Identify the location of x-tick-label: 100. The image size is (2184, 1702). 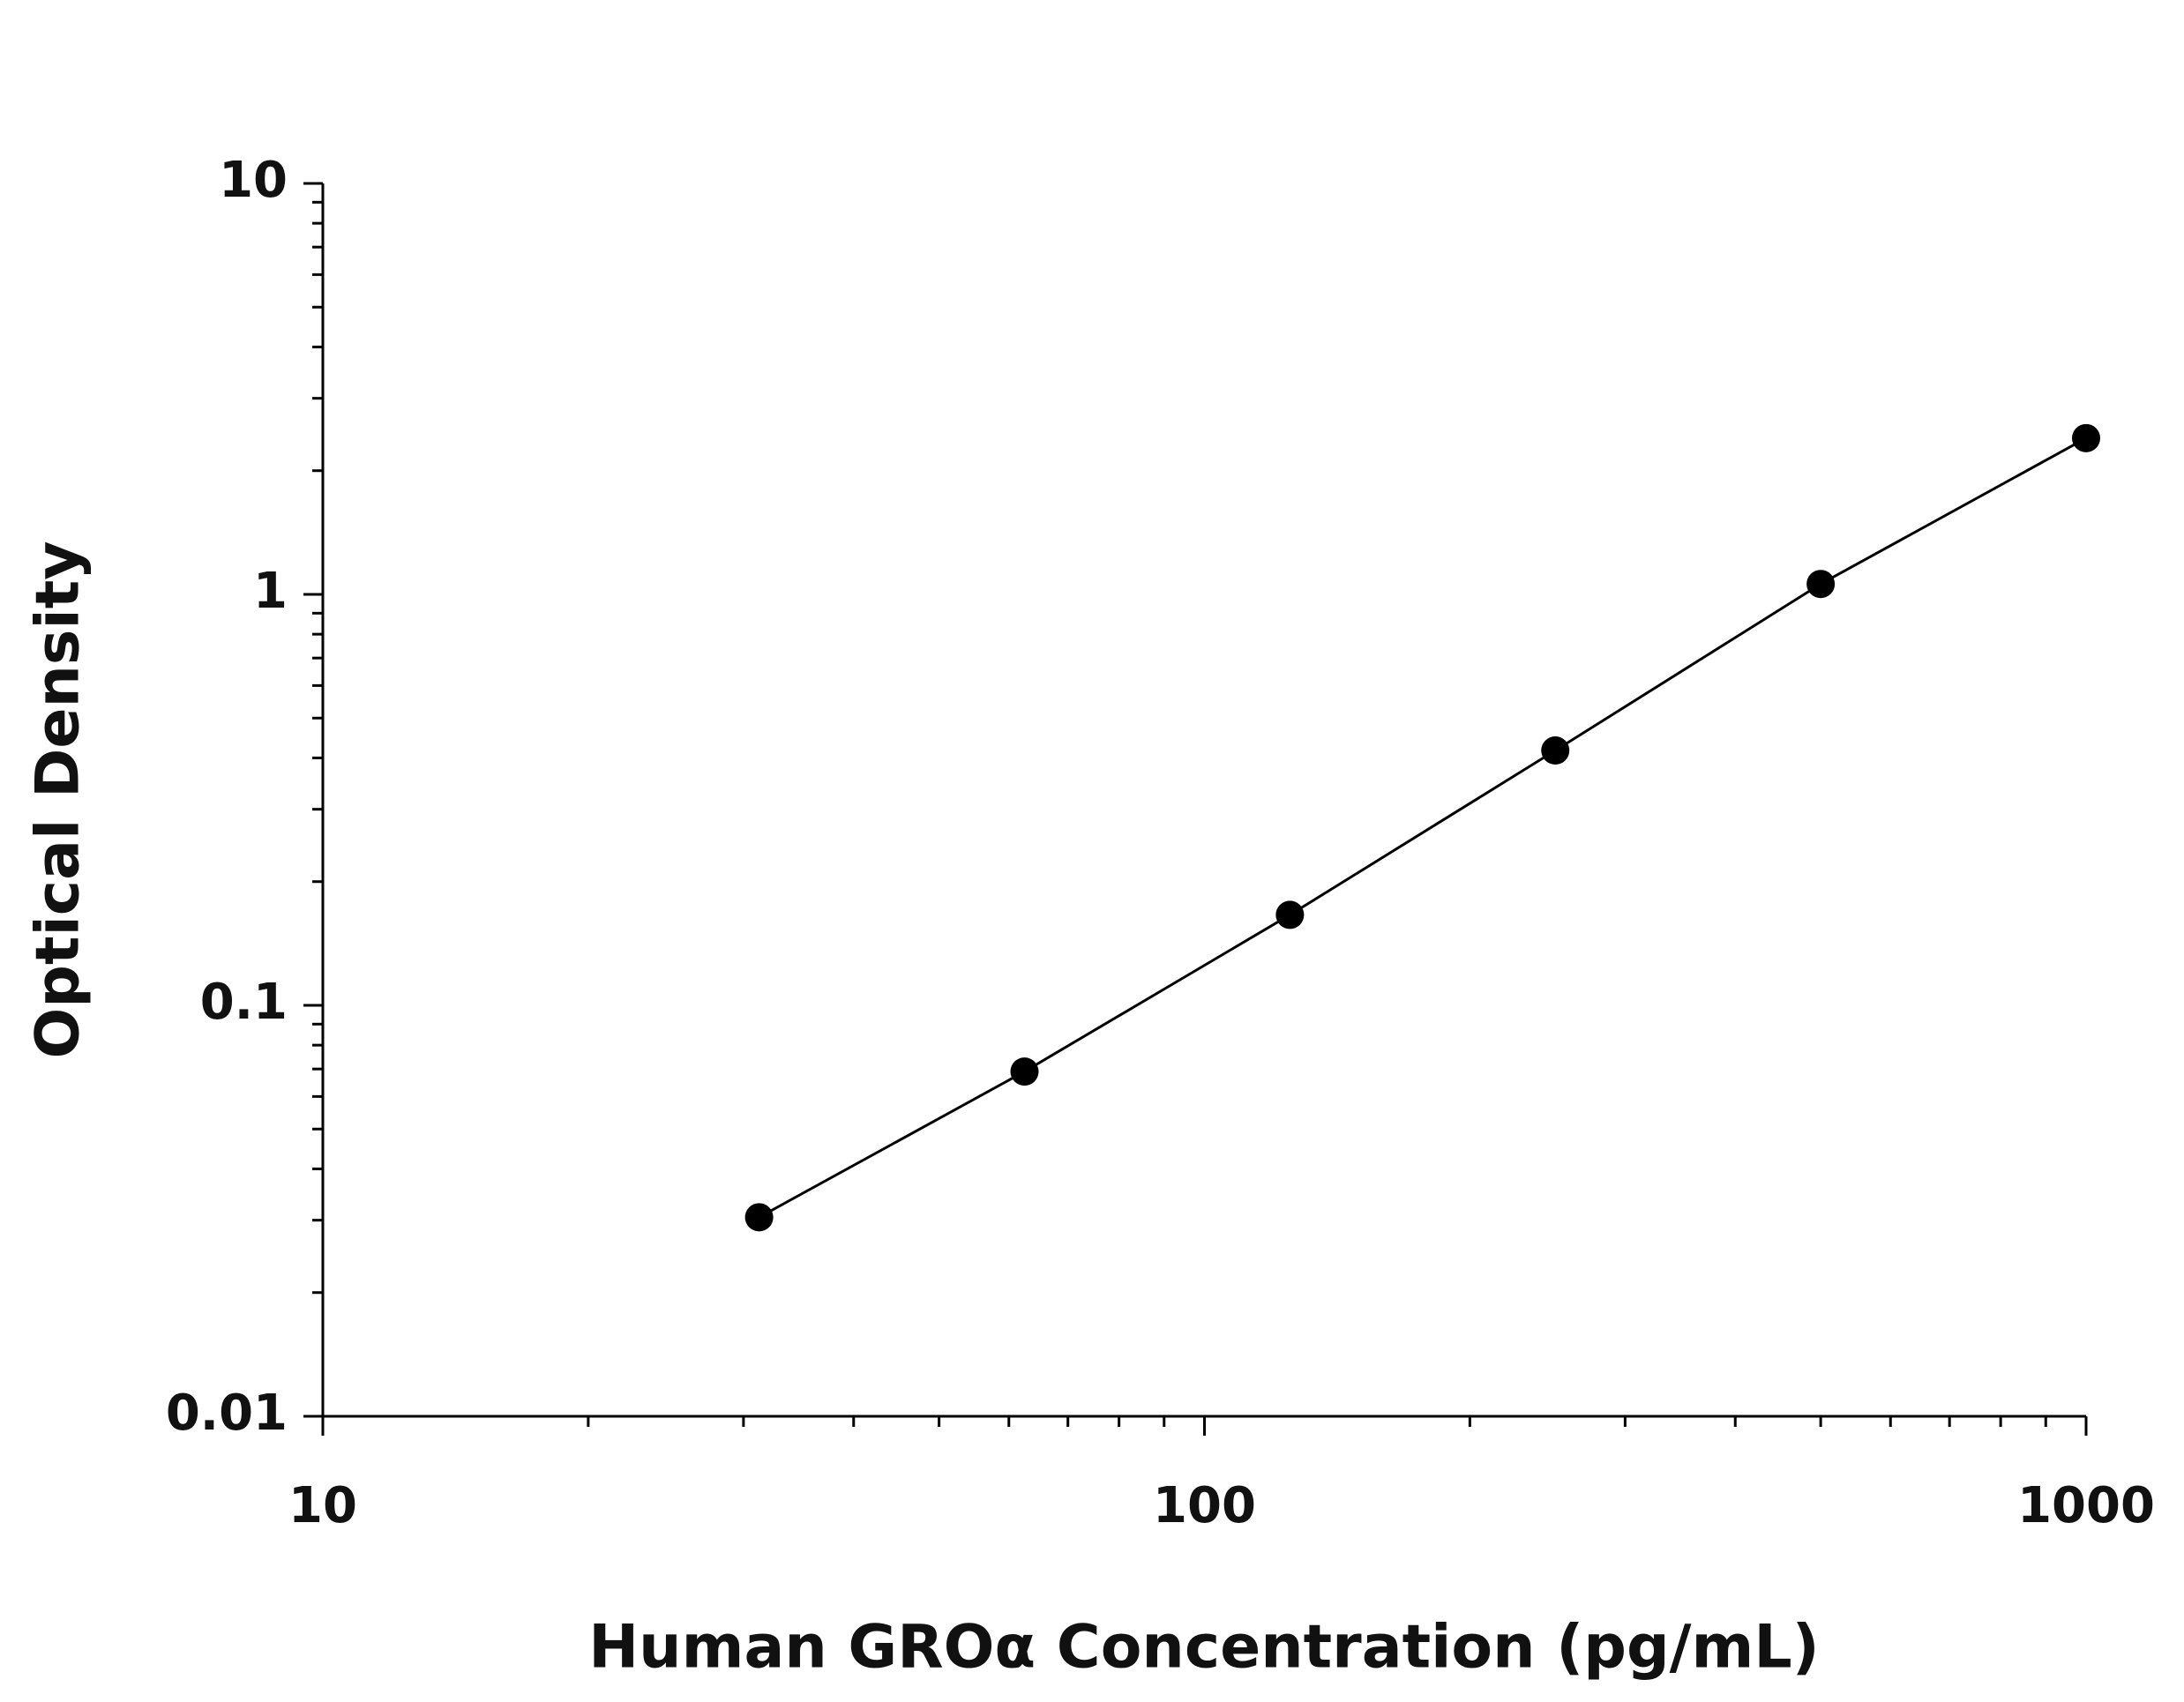
(1204, 1505).